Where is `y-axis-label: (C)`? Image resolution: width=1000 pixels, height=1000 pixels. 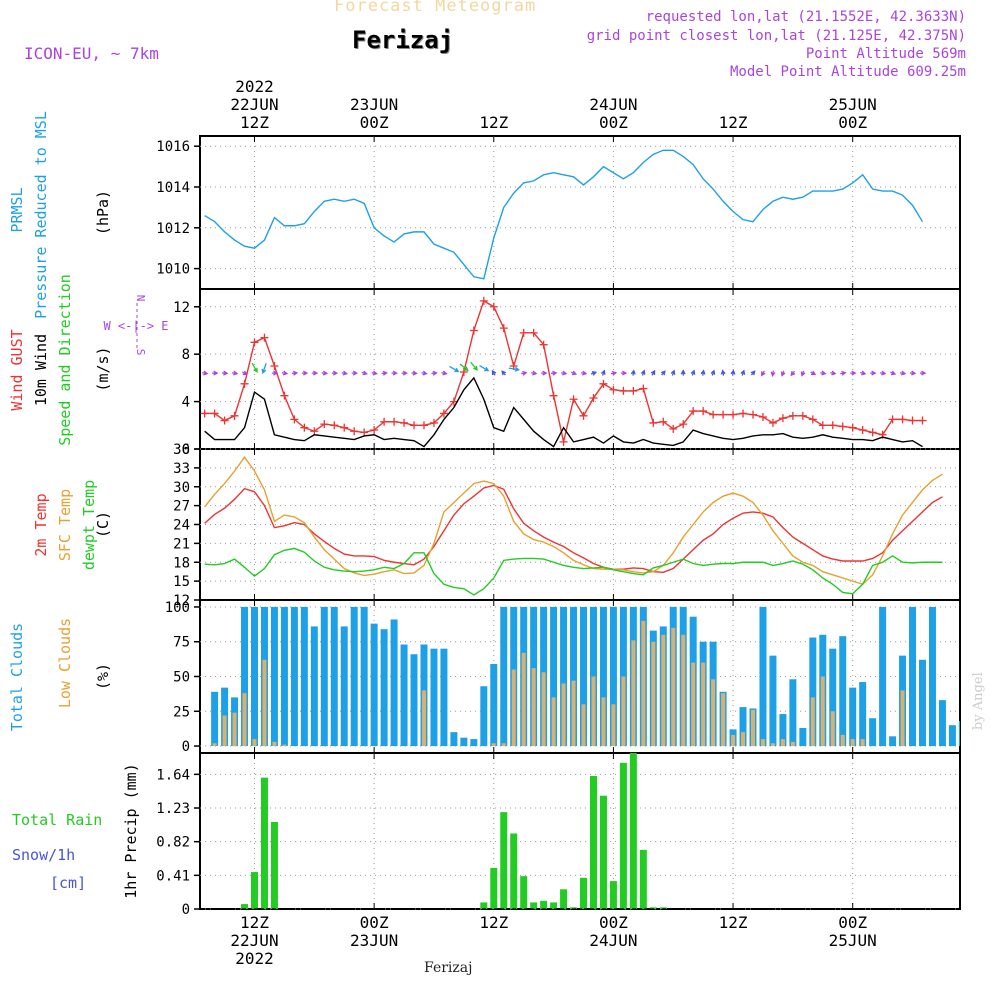 y-axis-label: (C) is located at coordinates (103, 524).